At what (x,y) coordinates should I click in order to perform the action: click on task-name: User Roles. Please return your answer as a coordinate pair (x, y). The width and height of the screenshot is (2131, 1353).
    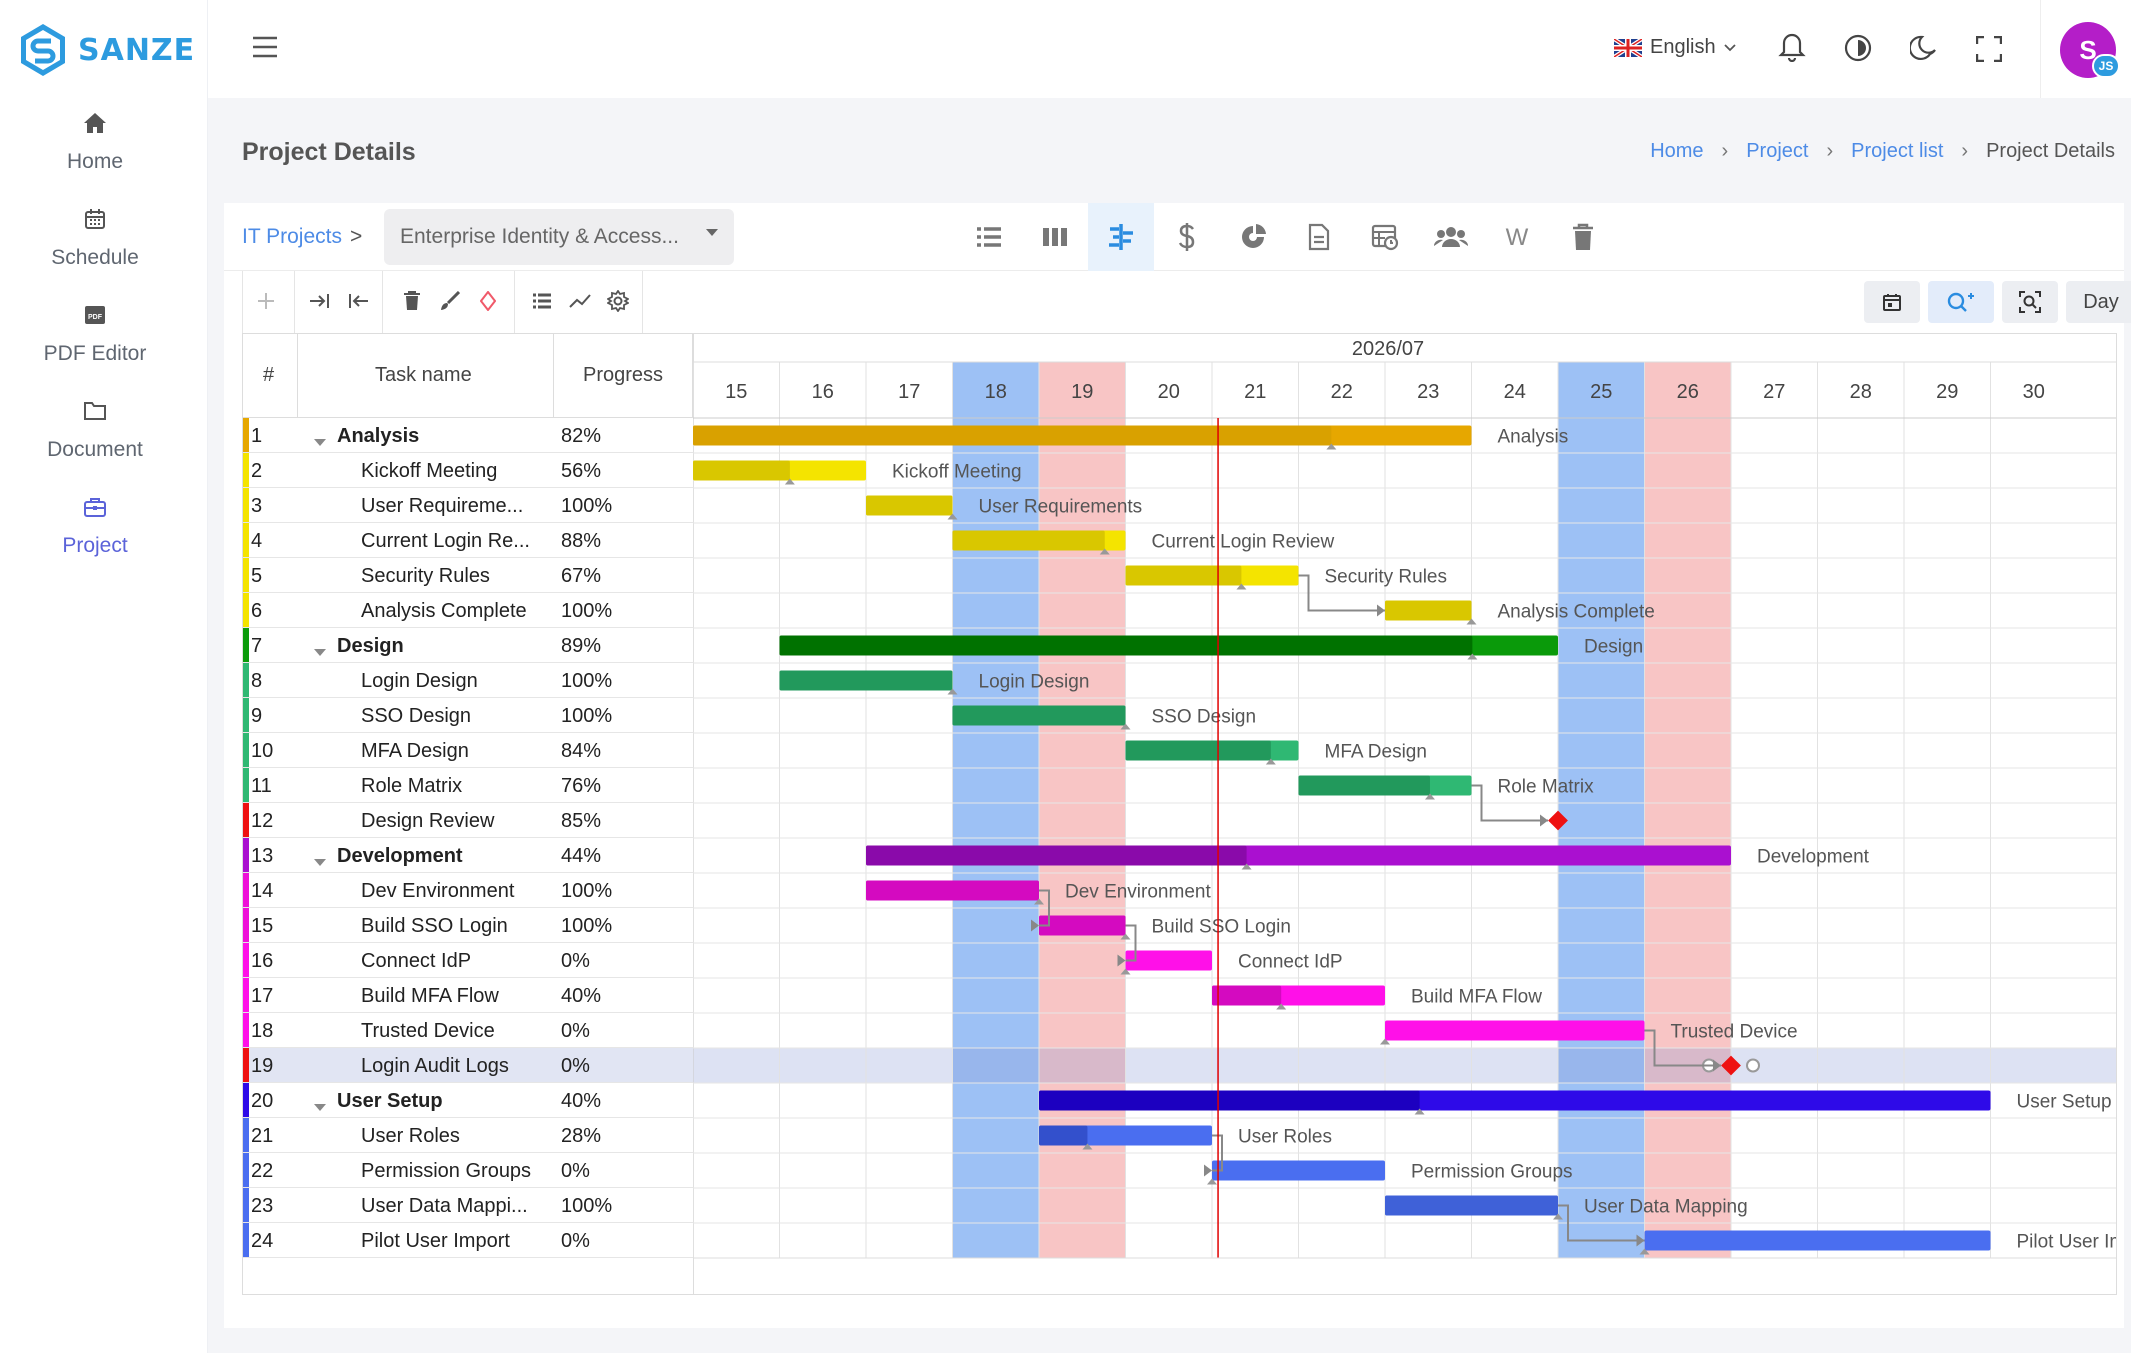
    Looking at the image, I should click on (410, 1136).